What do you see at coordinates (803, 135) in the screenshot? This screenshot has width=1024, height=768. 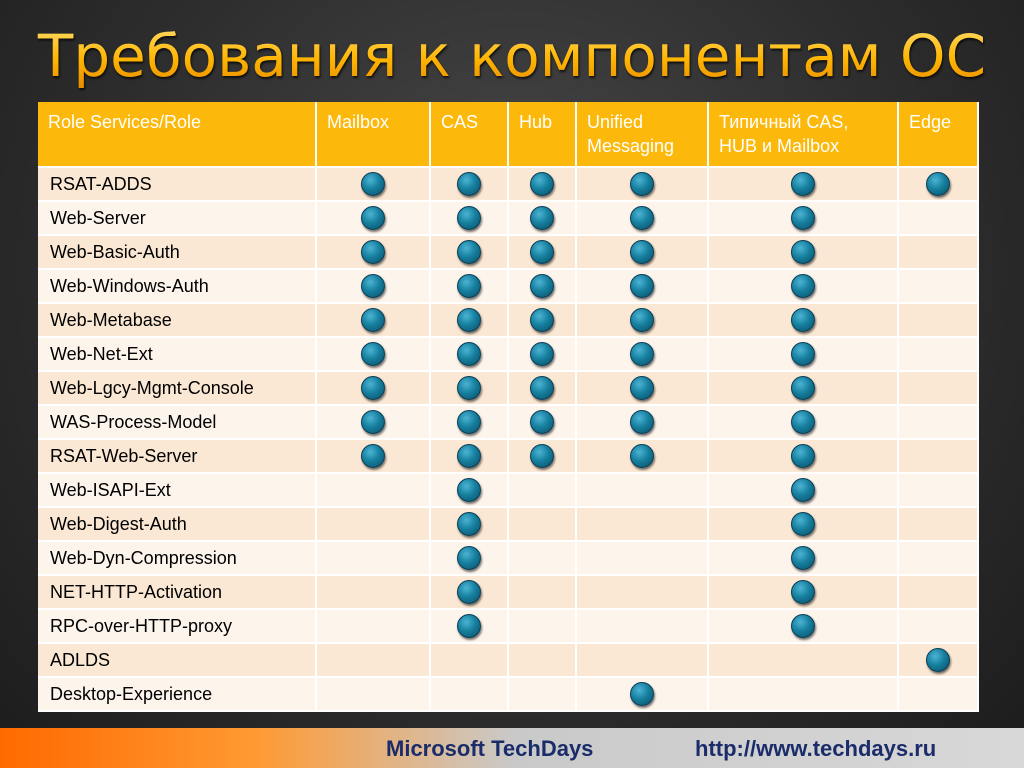 I see `column-header-typical-cas-hub-mailbox: Типичный CAS, HUB и Mailbox` at bounding box center [803, 135].